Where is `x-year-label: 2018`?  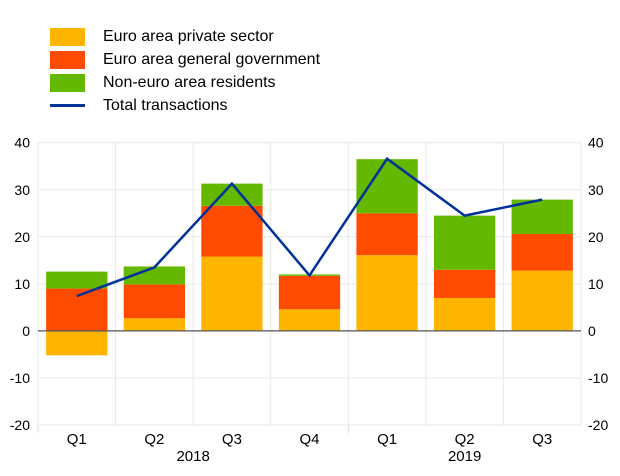 x-year-label: 2018 is located at coordinates (192, 456).